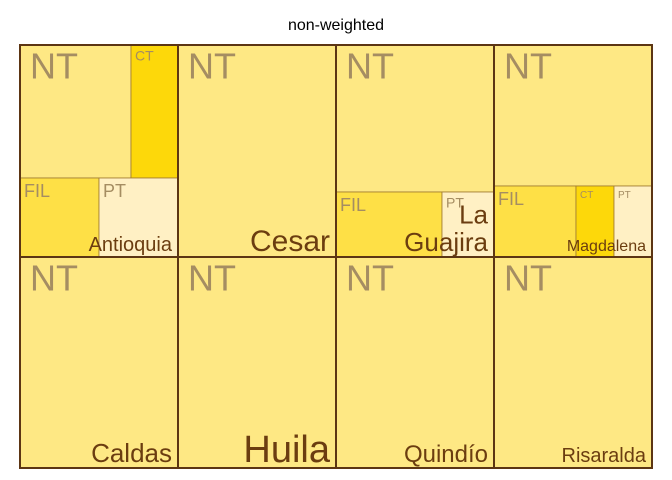 The image size is (672, 480). I want to click on subgroup-label-quindio-nt: NT, so click(370, 278).